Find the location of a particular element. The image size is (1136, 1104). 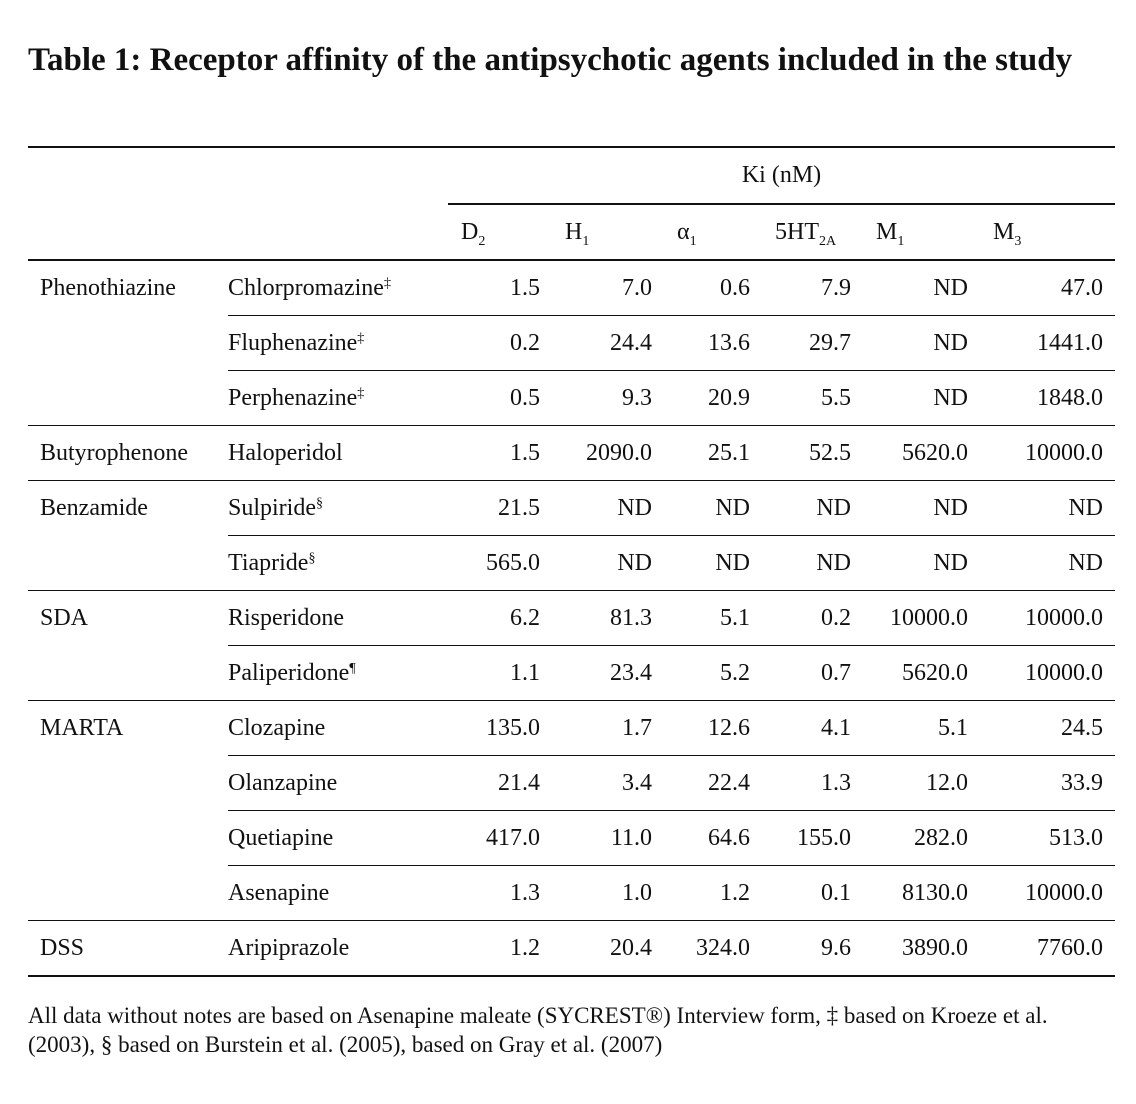

column-header-main: H is located at coordinates (574, 231).